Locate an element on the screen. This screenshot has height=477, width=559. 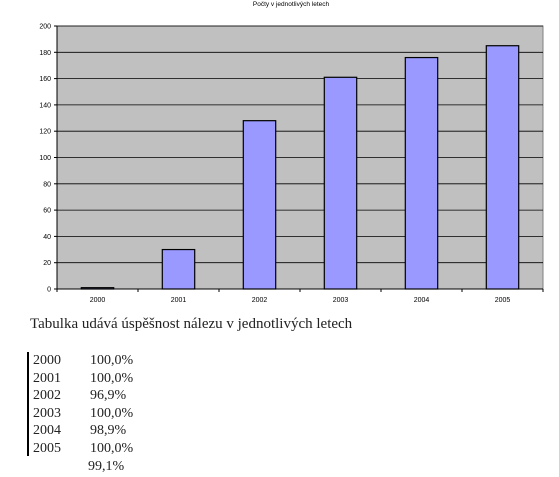
year-cell: 2001 is located at coordinates (47, 378).